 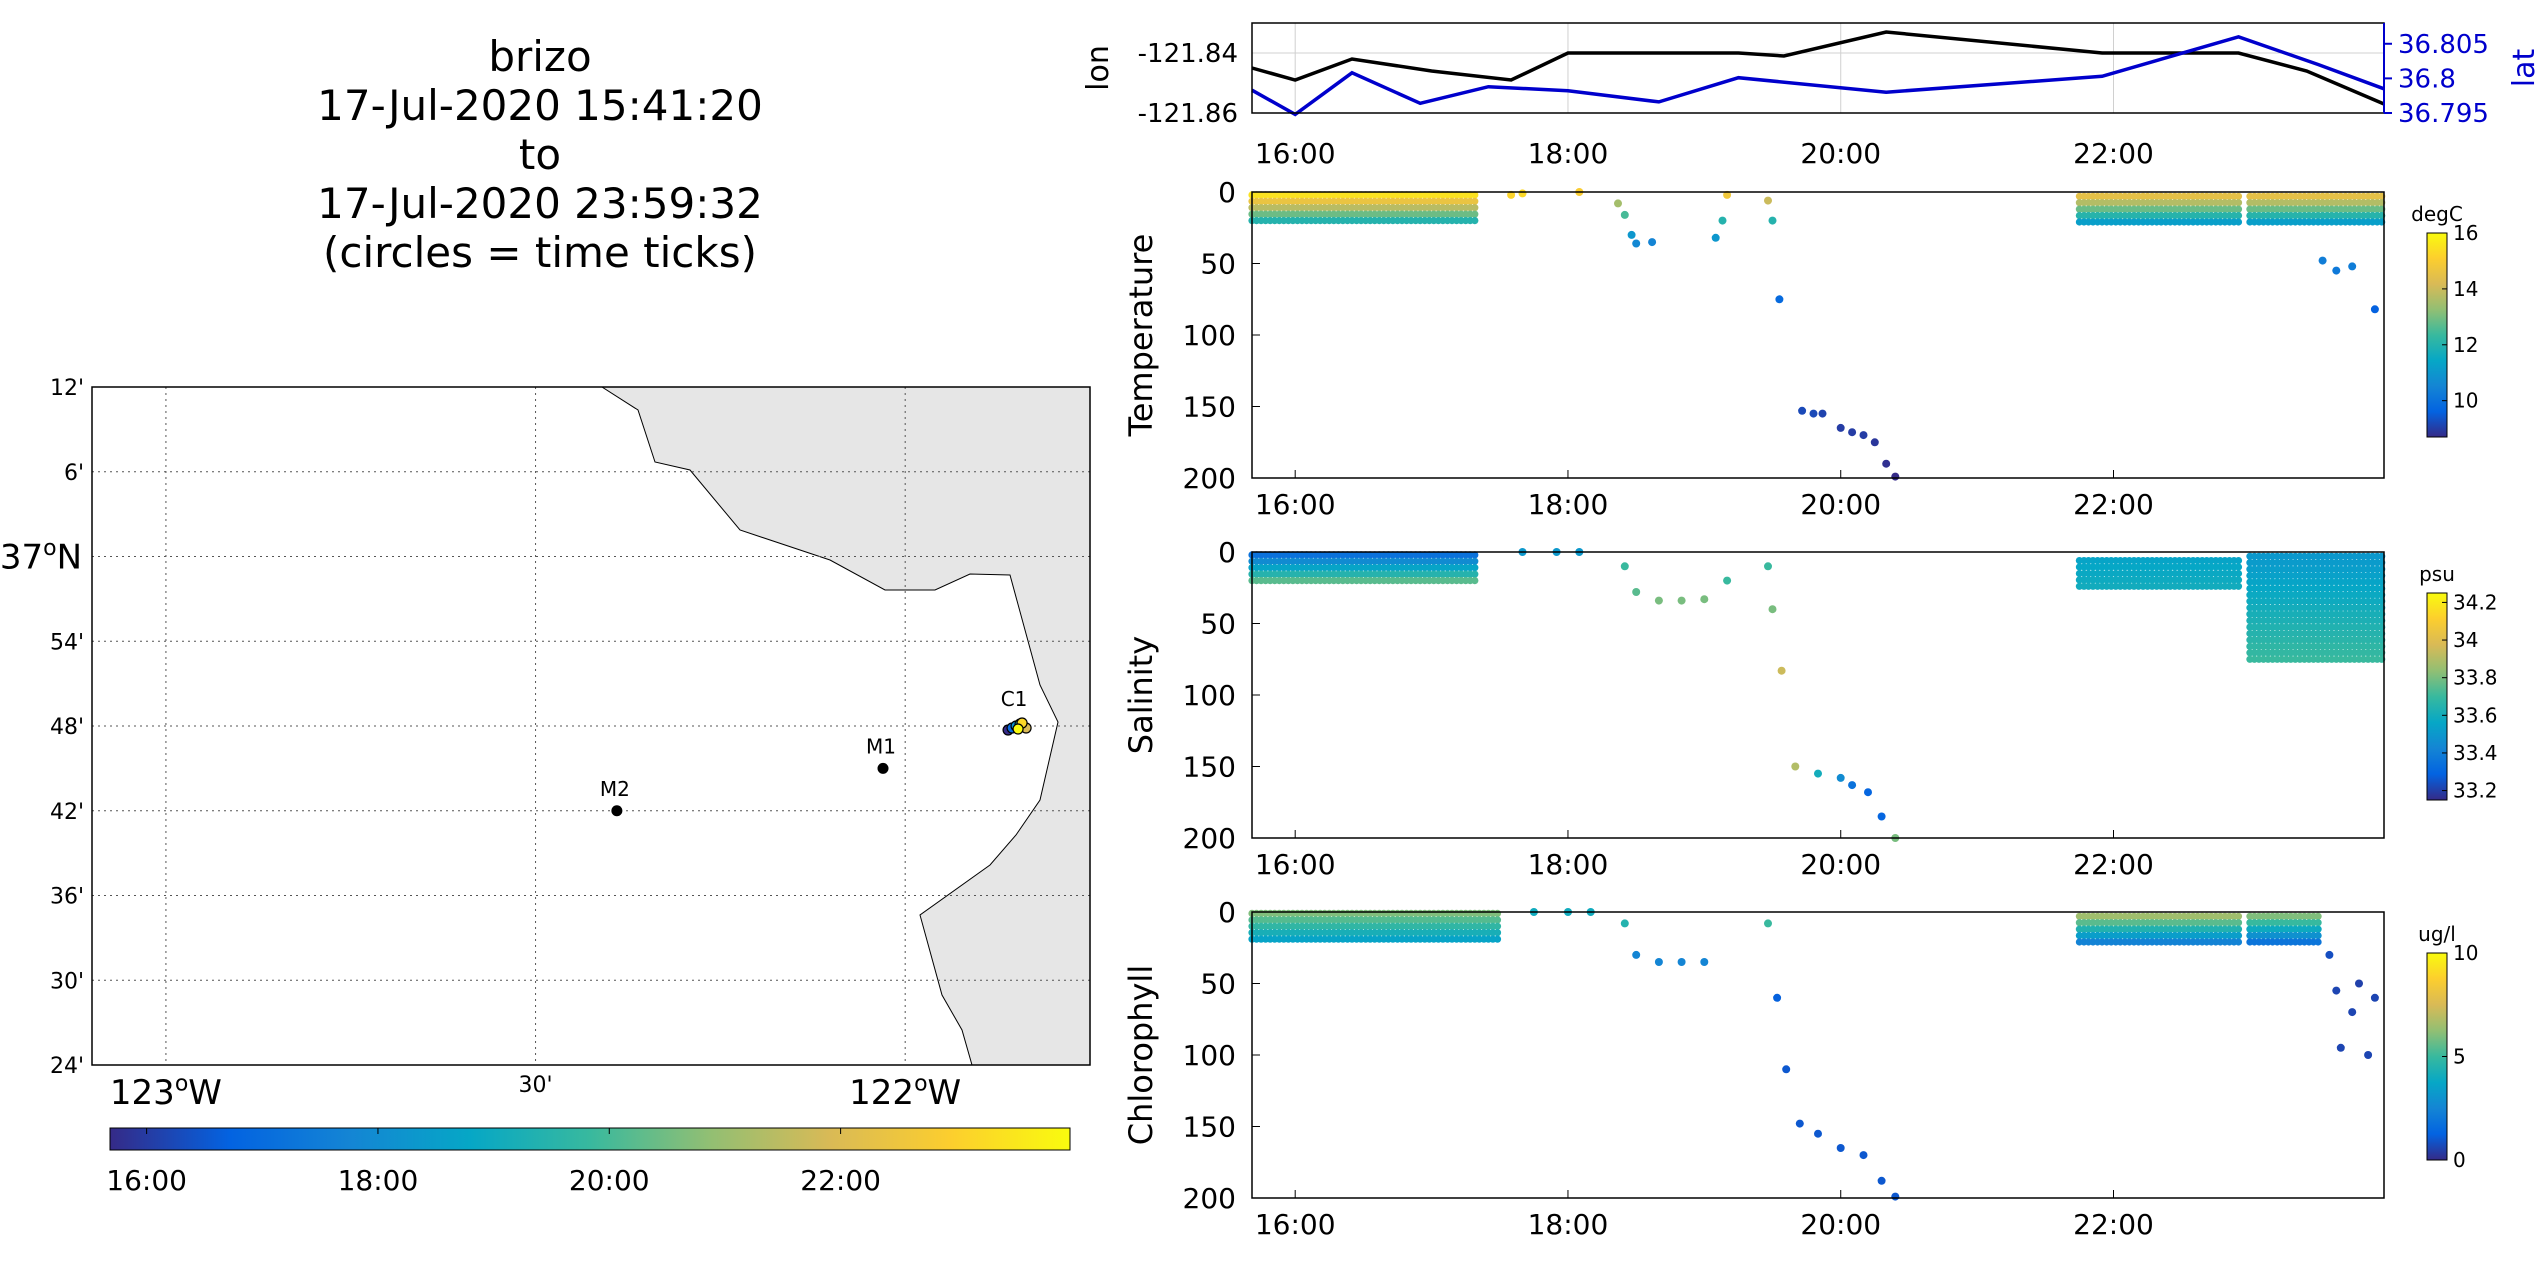 I want to click on panel-frame, so click(x=1818, y=1055).